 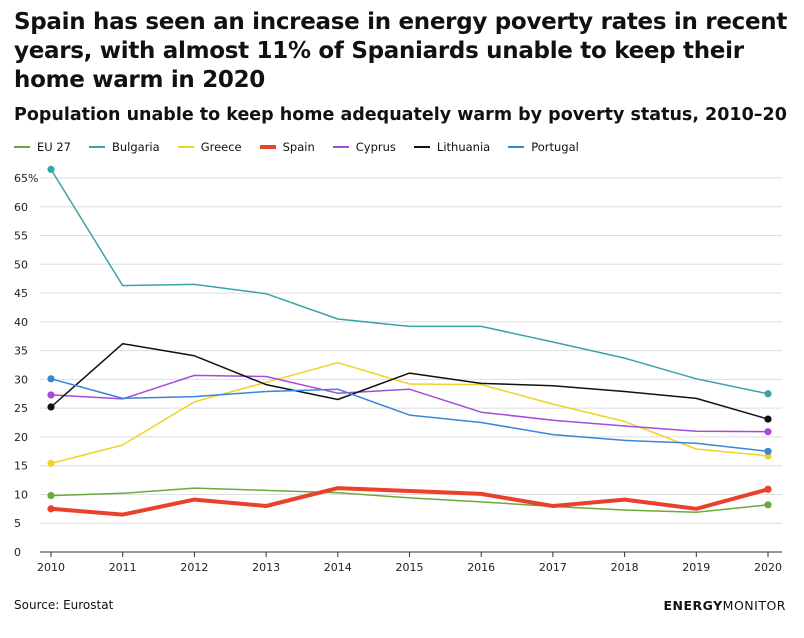 I want to click on source-note: Source: Eurostat, so click(x=64, y=605).